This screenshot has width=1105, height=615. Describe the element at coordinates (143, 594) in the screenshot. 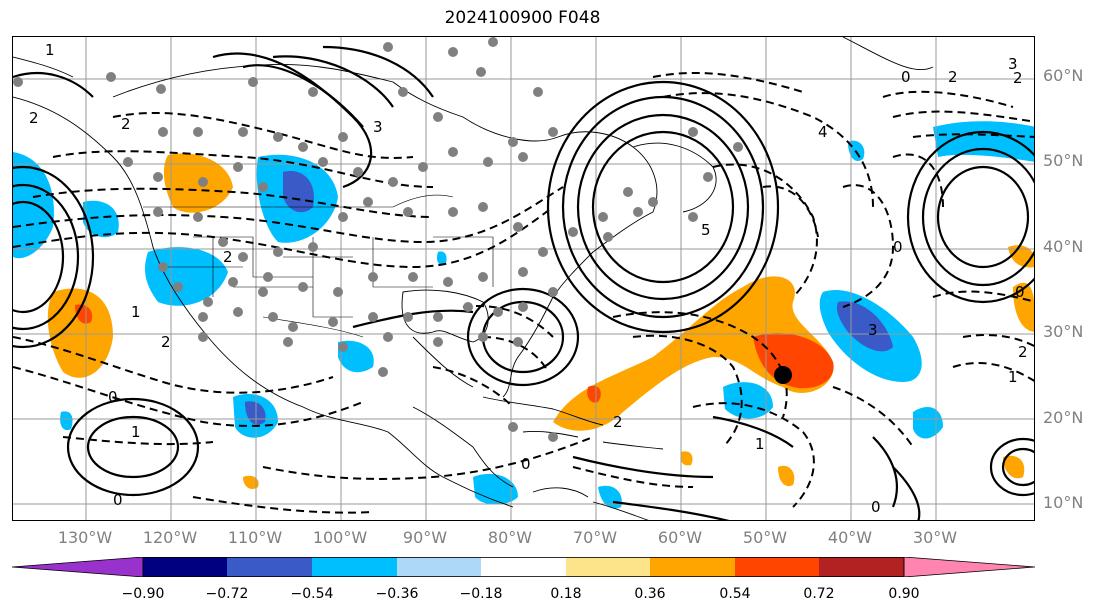

I see `colorbar-tick: −0.90` at that location.